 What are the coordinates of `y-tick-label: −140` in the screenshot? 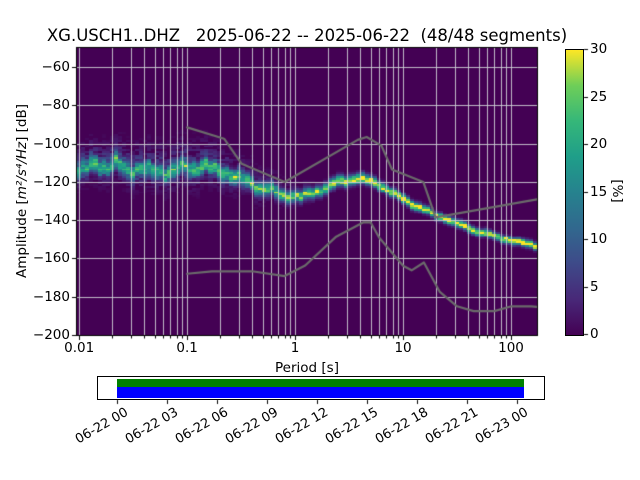 It's located at (51, 220).